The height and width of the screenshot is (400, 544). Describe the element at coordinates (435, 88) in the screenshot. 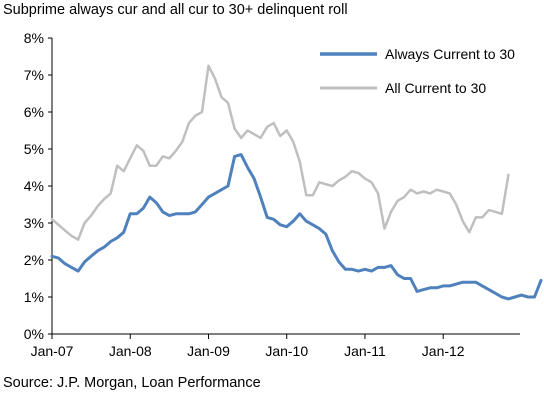

I see `legend-label: All Current to 30` at that location.